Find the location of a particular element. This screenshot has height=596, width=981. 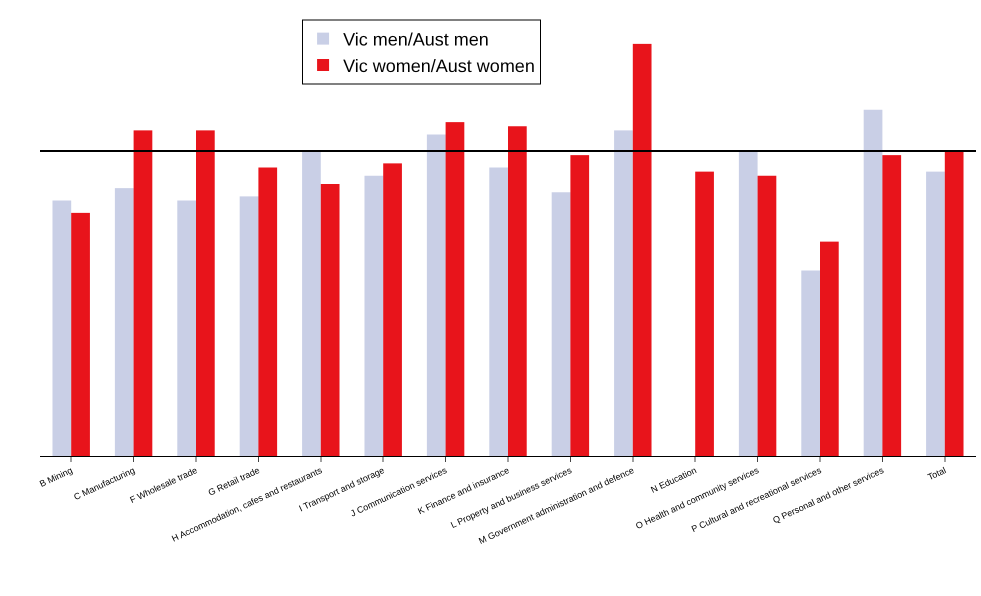

legend-label: Vic men/Aust men is located at coordinates (416, 40).